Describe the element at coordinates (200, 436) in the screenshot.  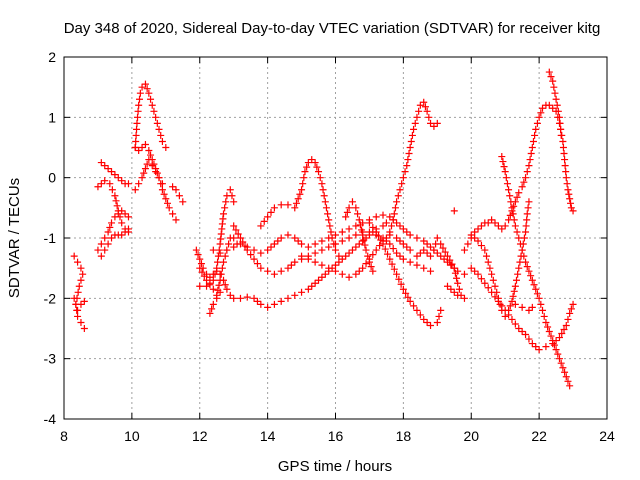
I see `x-tick-label-12: 12` at that location.